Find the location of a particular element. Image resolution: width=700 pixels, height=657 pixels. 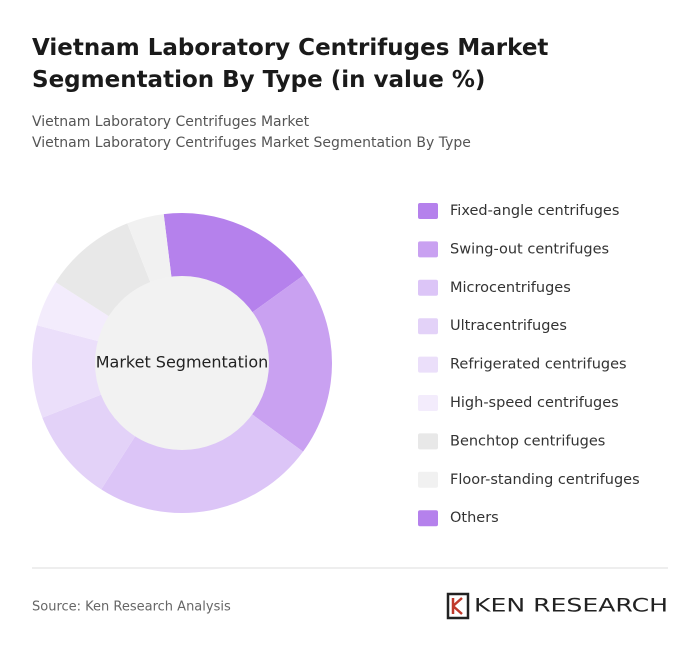

logo-k is located at coordinates (457, 606).